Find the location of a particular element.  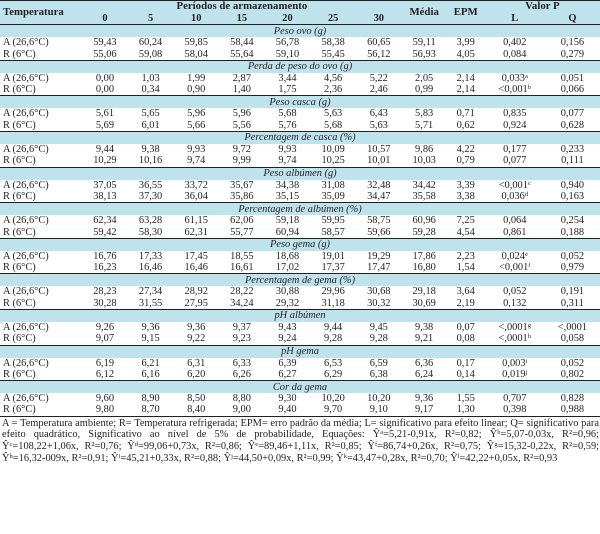

linear-p-value: <,0001h is located at coordinates (515, 339).